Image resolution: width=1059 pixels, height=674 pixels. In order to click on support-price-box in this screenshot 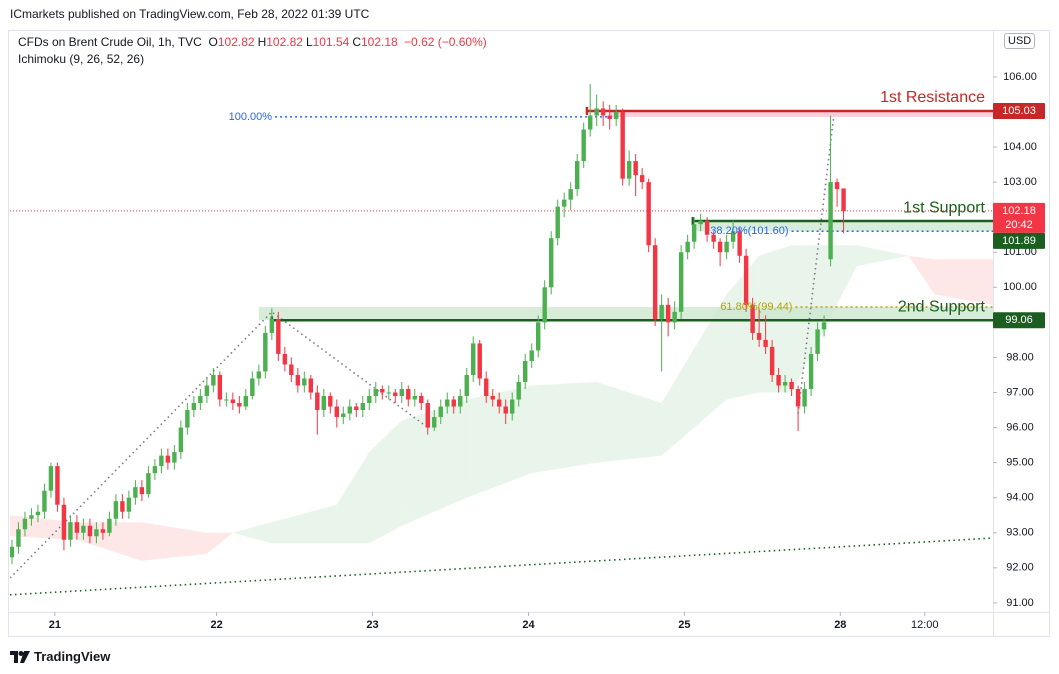, I will do `click(1019, 240)`.